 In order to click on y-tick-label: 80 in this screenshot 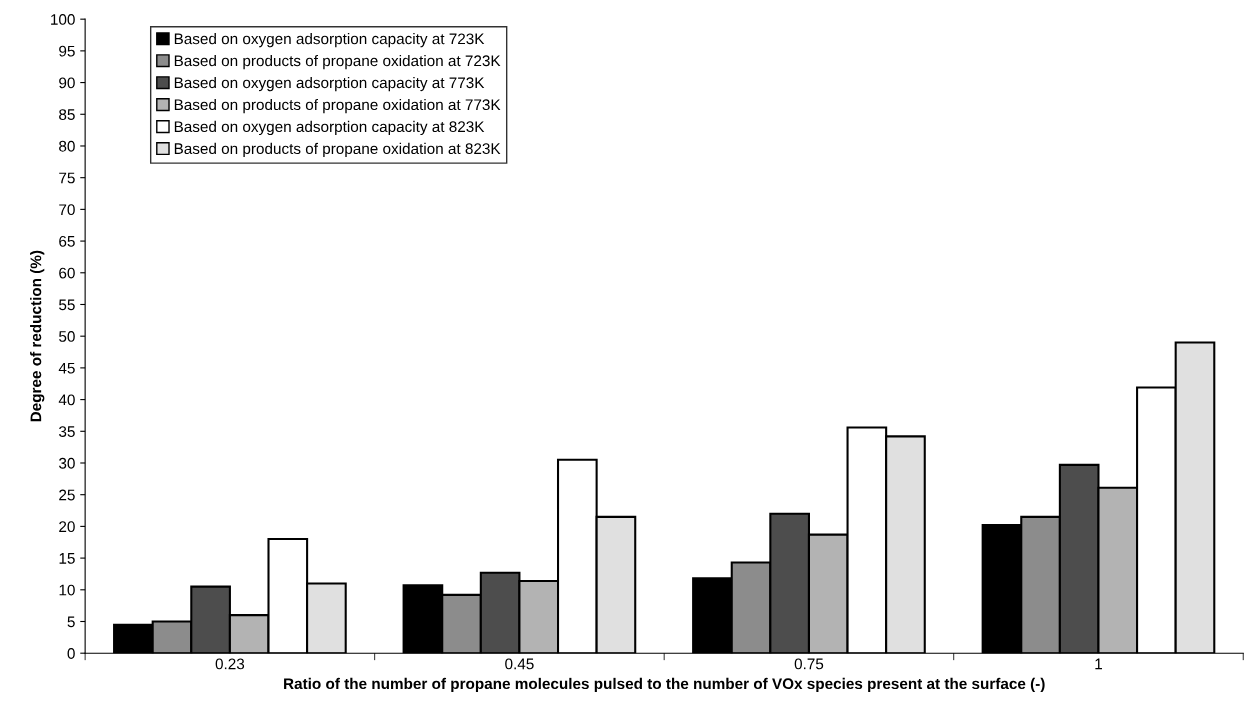, I will do `click(67, 146)`.